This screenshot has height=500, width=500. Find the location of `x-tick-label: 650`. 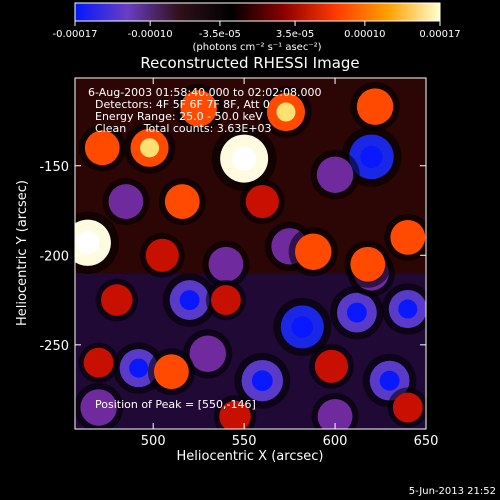

x-tick-label: 650 is located at coordinates (426, 441).